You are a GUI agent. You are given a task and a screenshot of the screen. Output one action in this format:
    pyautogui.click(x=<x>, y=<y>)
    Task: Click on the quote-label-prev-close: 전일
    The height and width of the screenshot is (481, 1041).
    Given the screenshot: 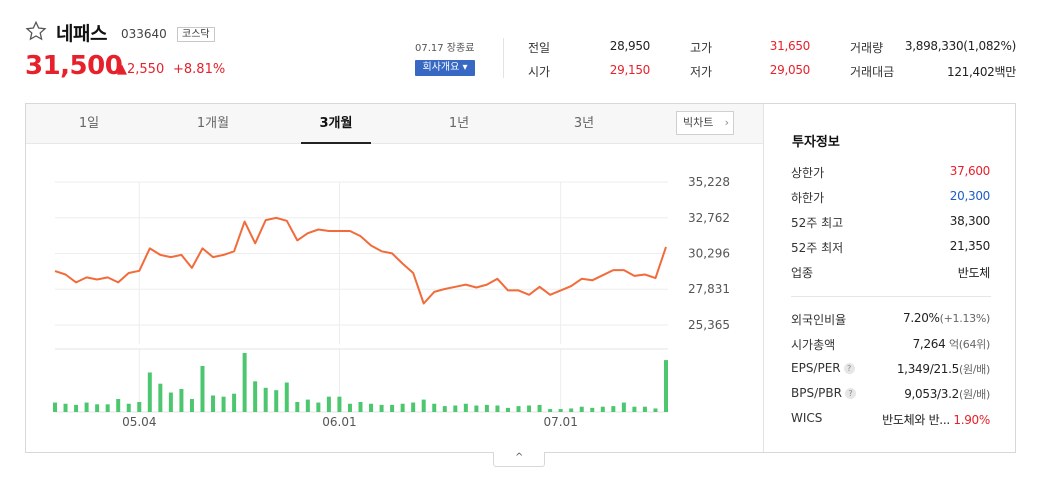 What is the action you would take?
    pyautogui.click(x=539, y=48)
    